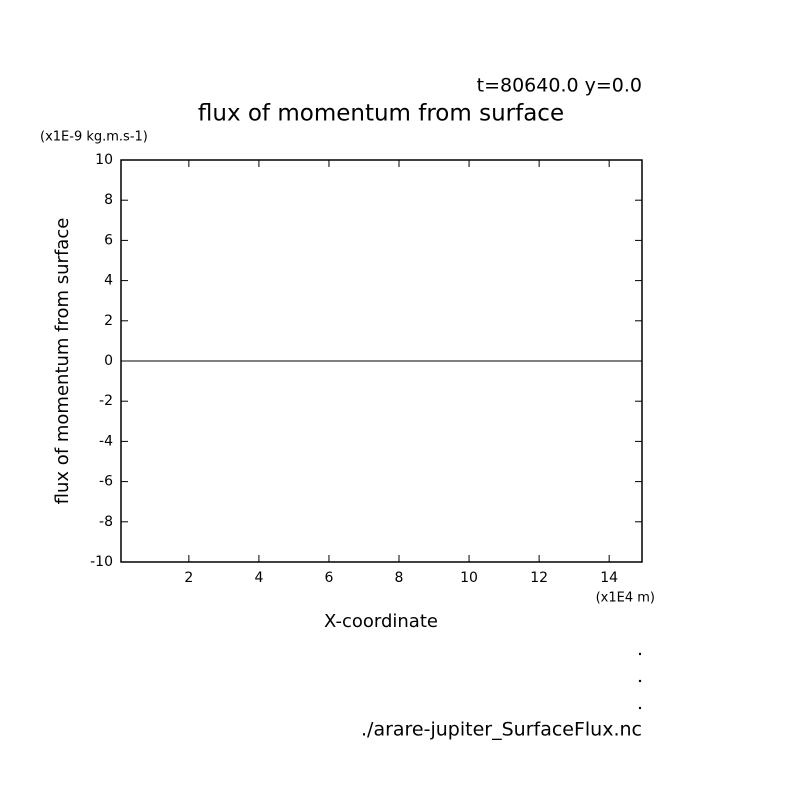 Image resolution: width=804 pixels, height=804 pixels. Describe the element at coordinates (94, 137) in the screenshot. I see `y-unit: (x1E-9 kg.m.s-1)` at that location.